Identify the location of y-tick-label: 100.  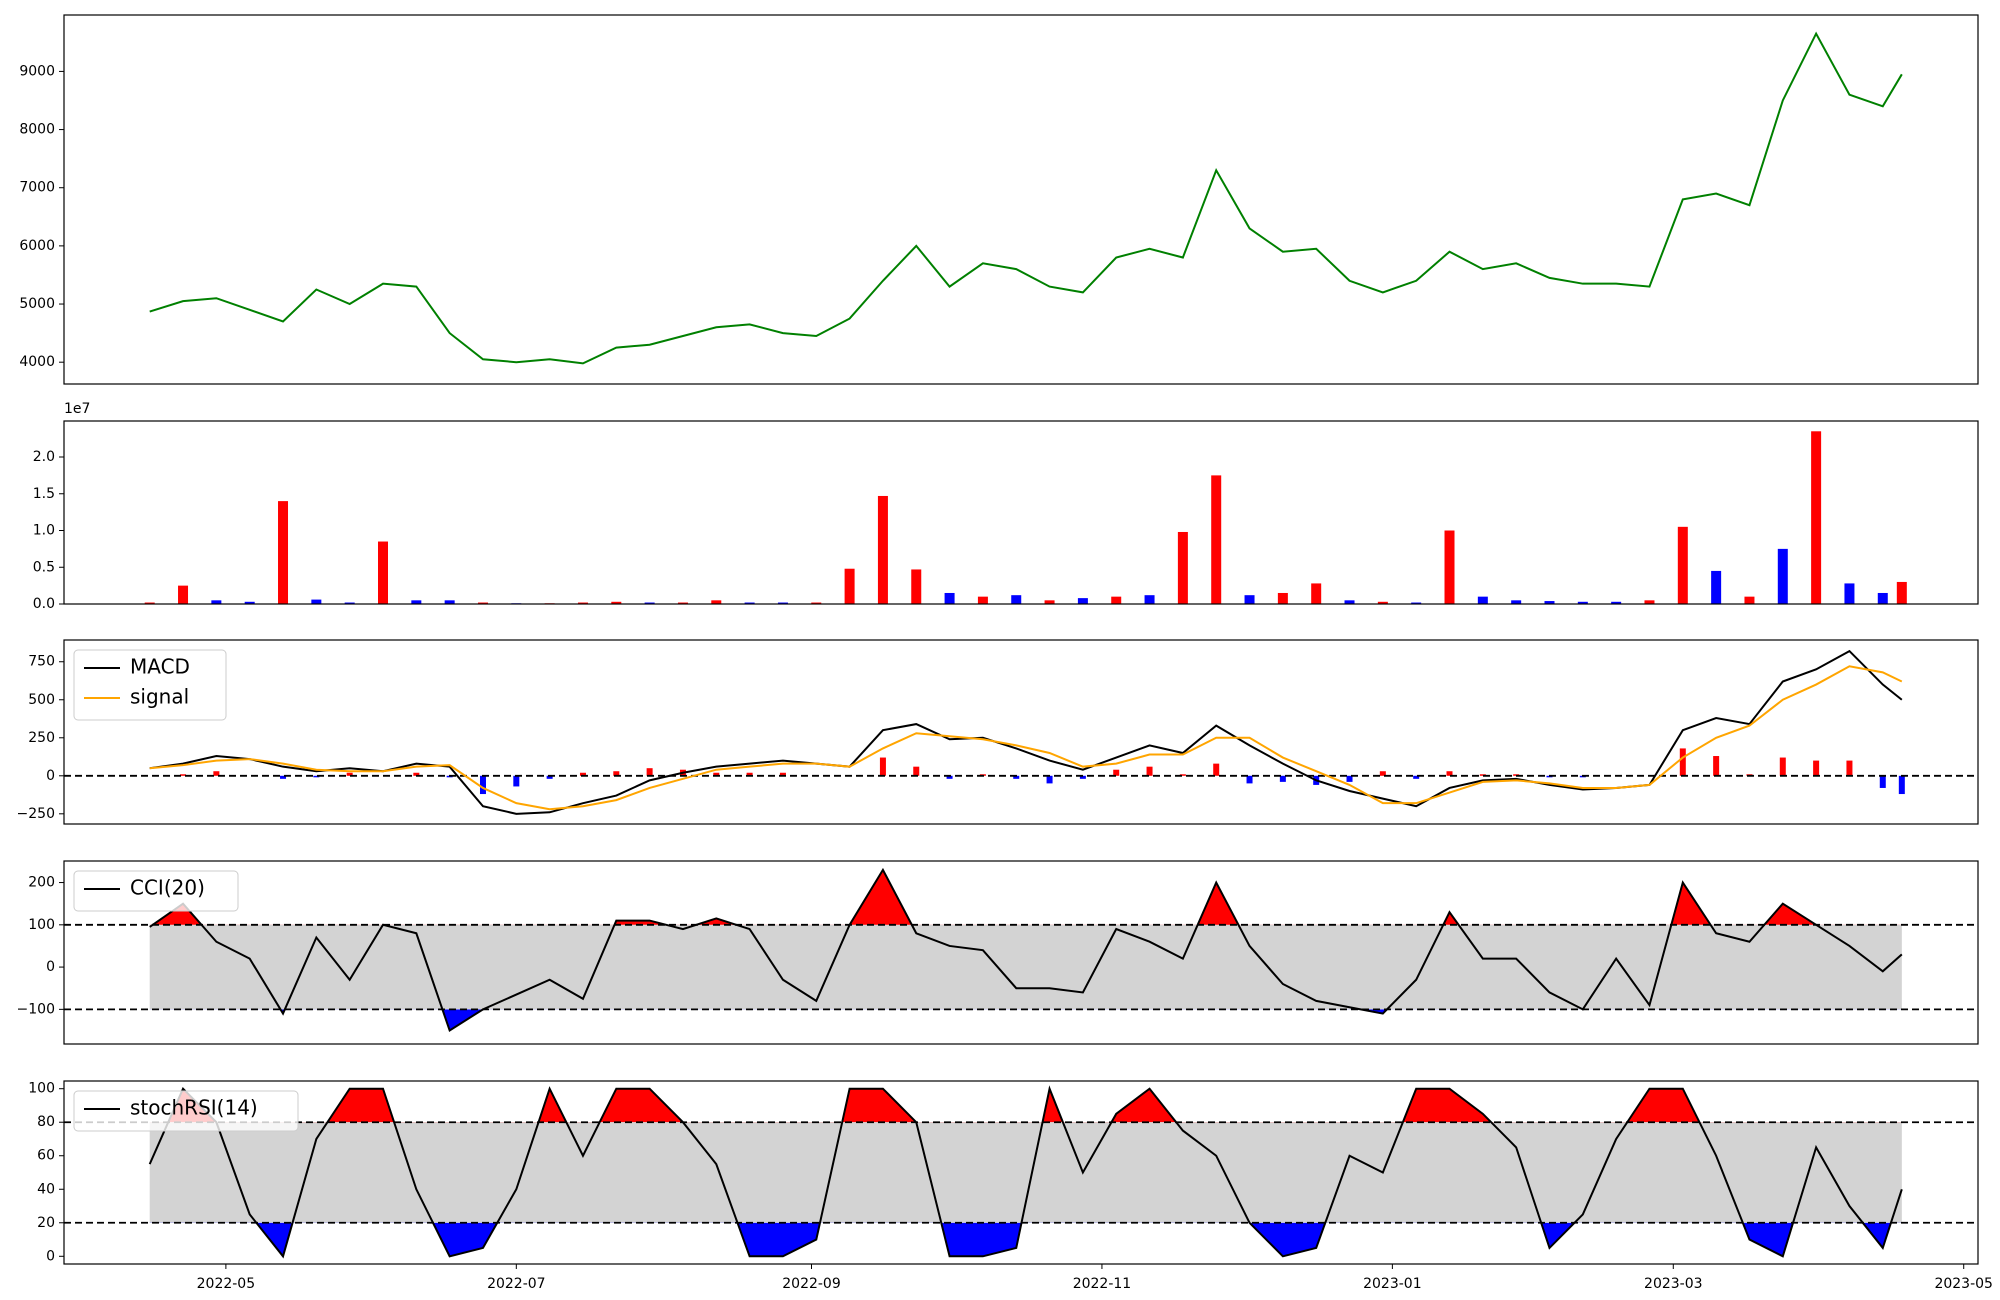
(41, 1089).